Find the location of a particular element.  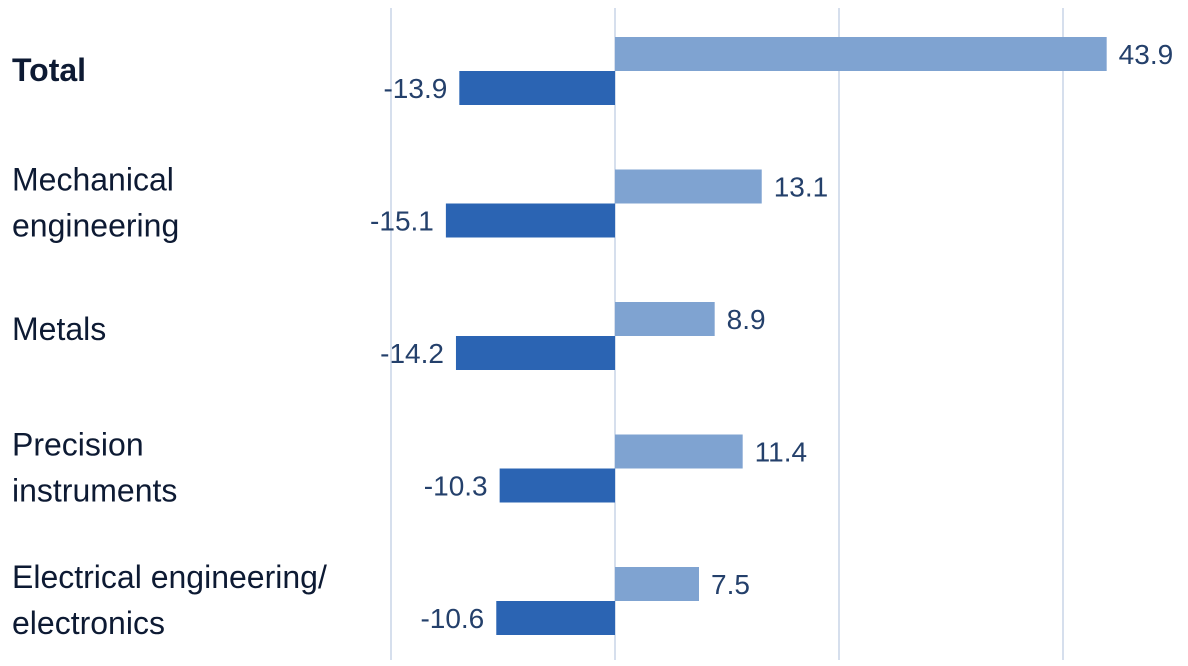

data-label-positive: 43.9 is located at coordinates (1146, 54).